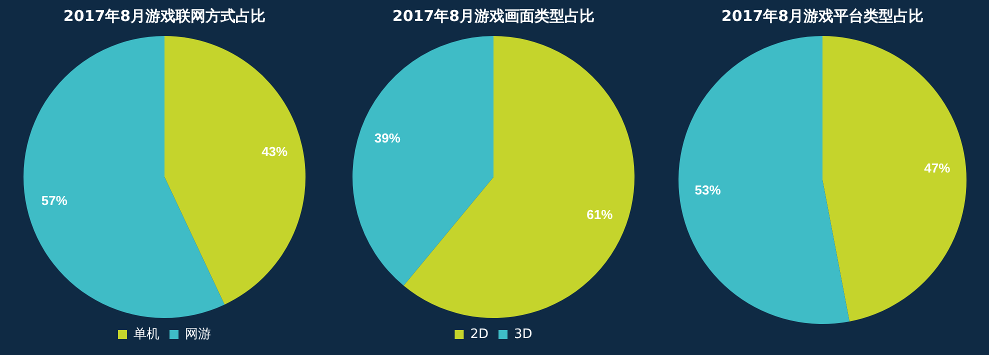 This screenshot has height=355, width=989. Describe the element at coordinates (708, 190) in the screenshot. I see `data-label: 53%` at that location.